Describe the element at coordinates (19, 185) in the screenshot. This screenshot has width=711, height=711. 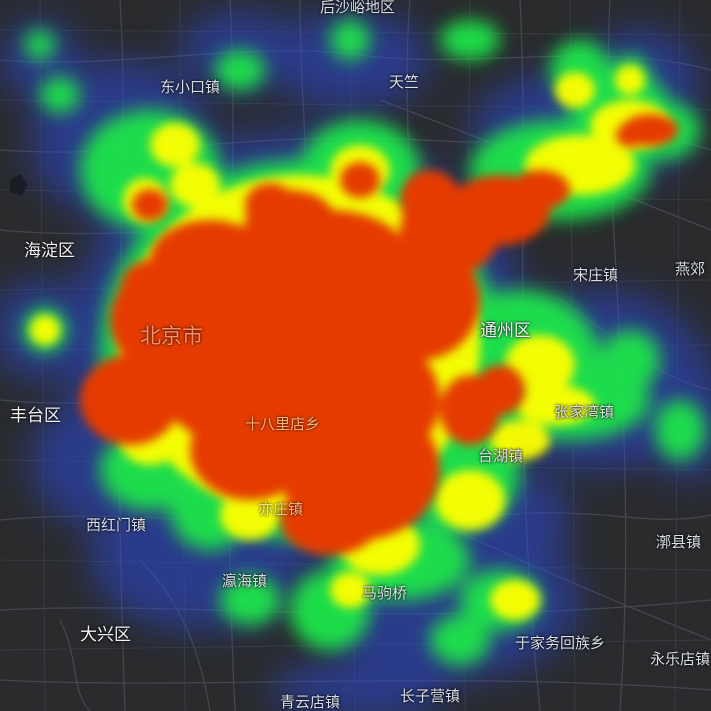
I see `lake-shape` at that location.